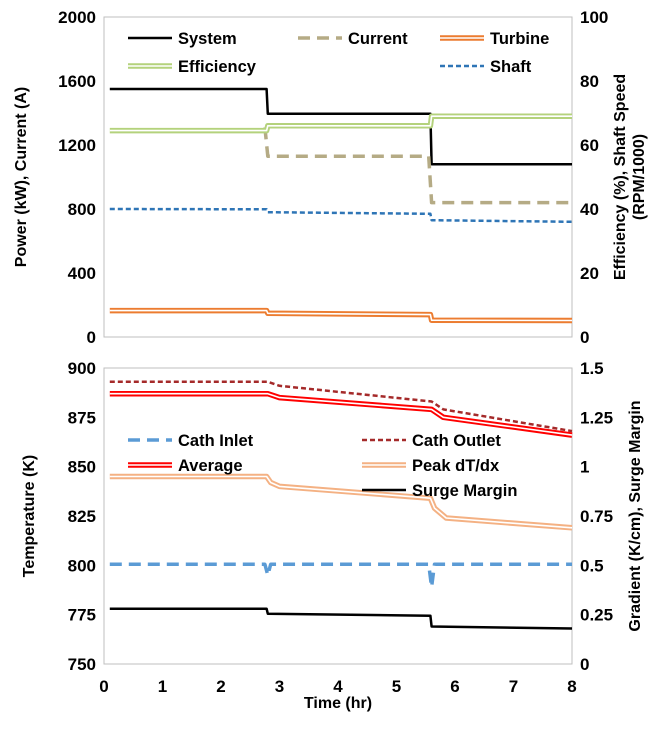  I want to click on legend-label: Efficiency, so click(217, 67).